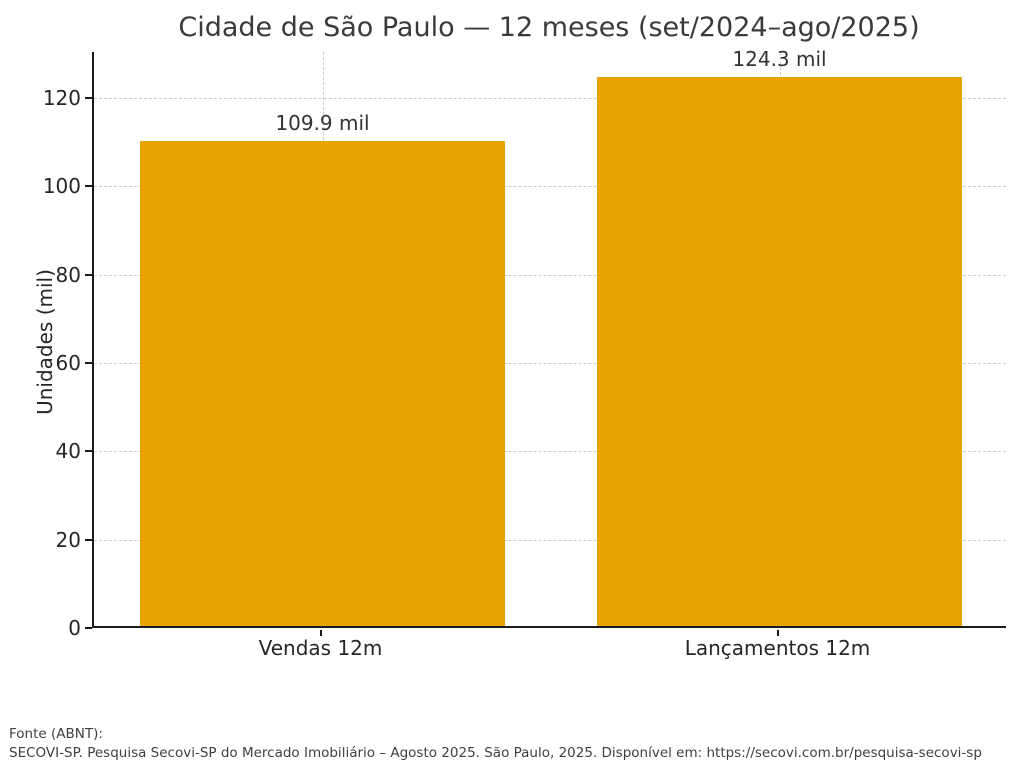  What do you see at coordinates (68, 539) in the screenshot?
I see `y-tick-label: 20` at bounding box center [68, 539].